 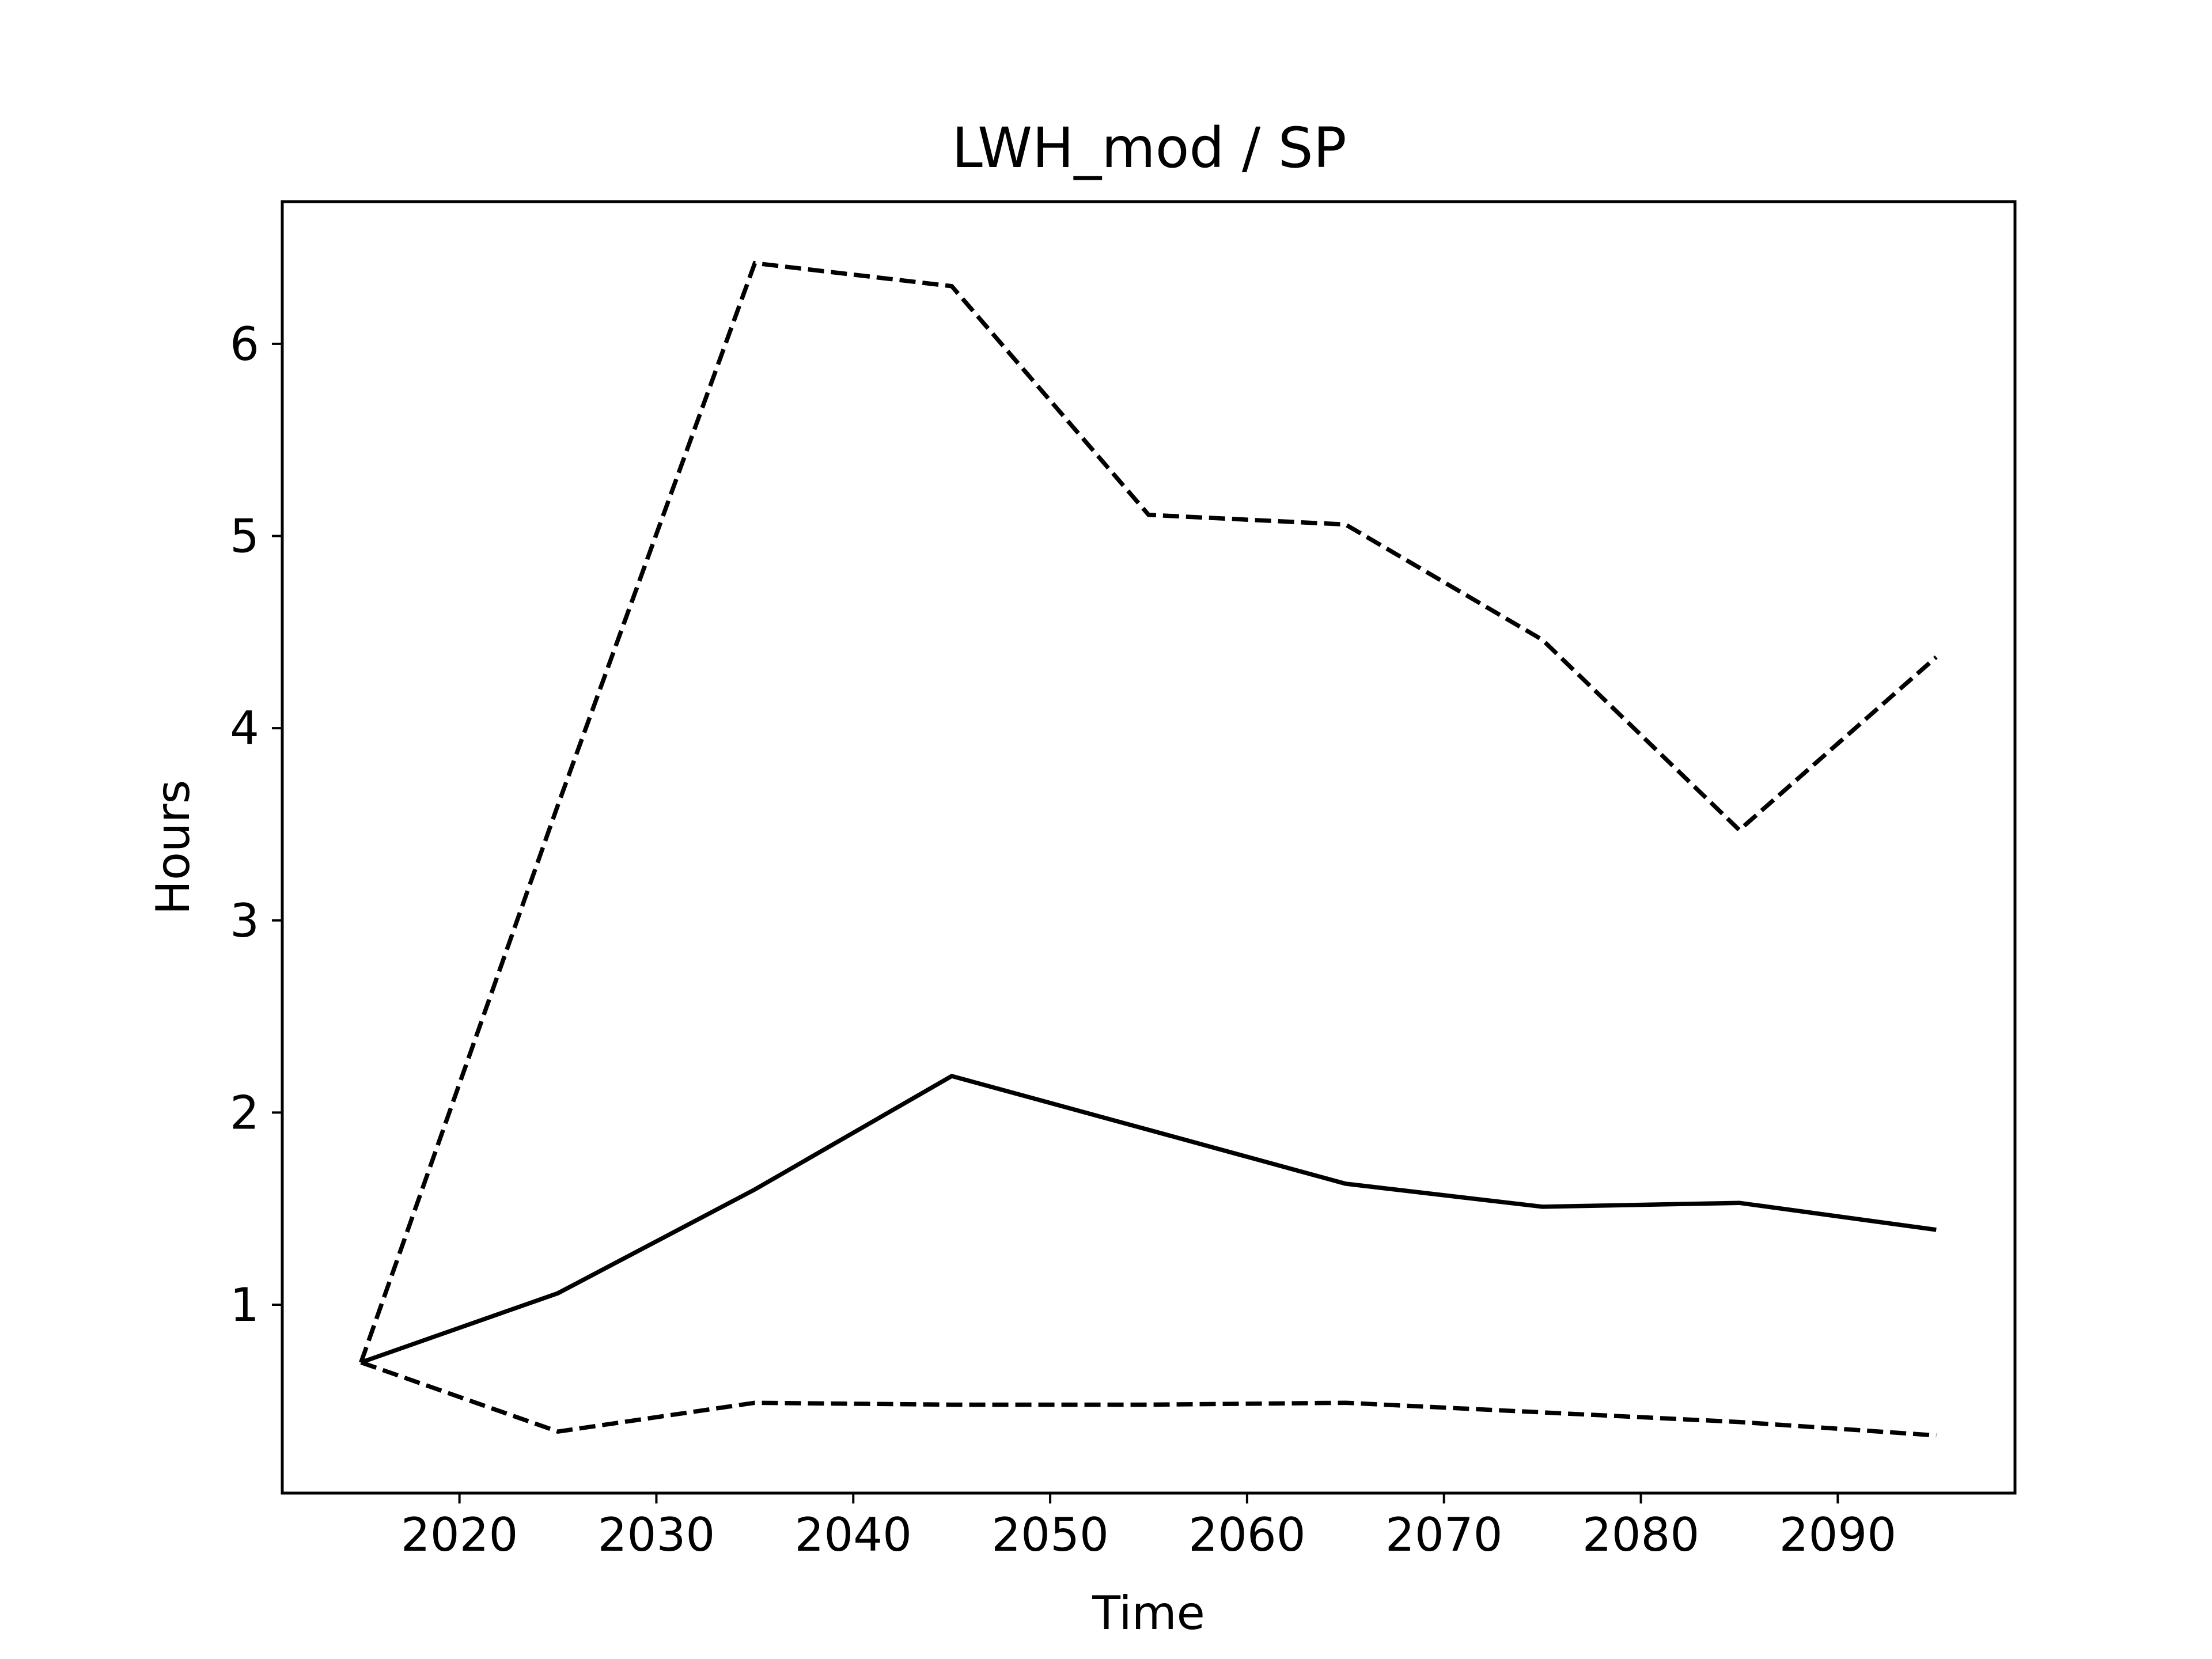 What do you see at coordinates (1149, 148) in the screenshot?
I see `chart-title: LWH_mod / SP` at bounding box center [1149, 148].